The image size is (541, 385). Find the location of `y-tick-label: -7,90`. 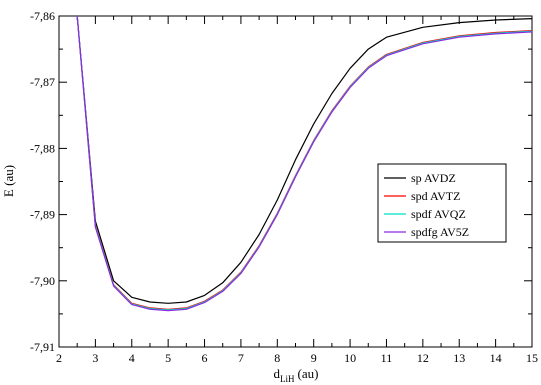

y-tick-label: -7,90 is located at coordinates (42, 281).